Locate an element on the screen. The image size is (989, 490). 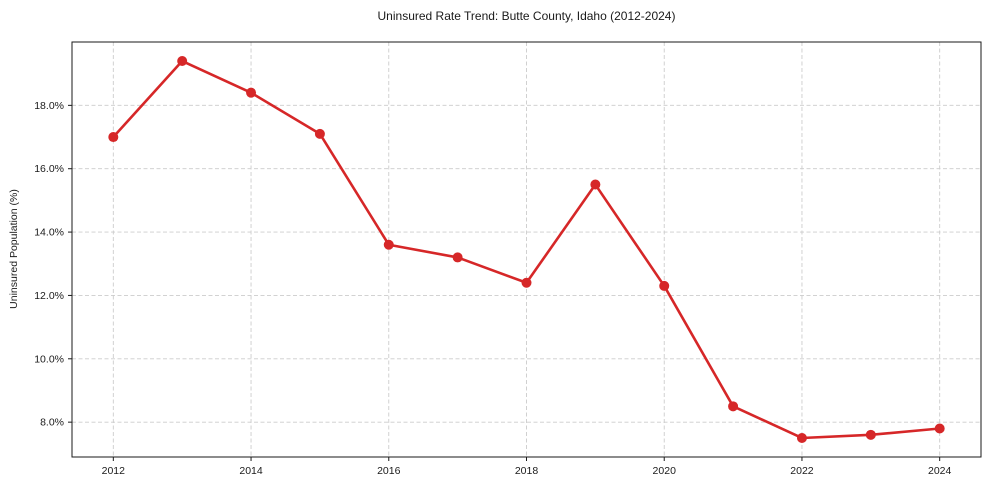
y-tick-label: 10.0% is located at coordinates (49, 359).